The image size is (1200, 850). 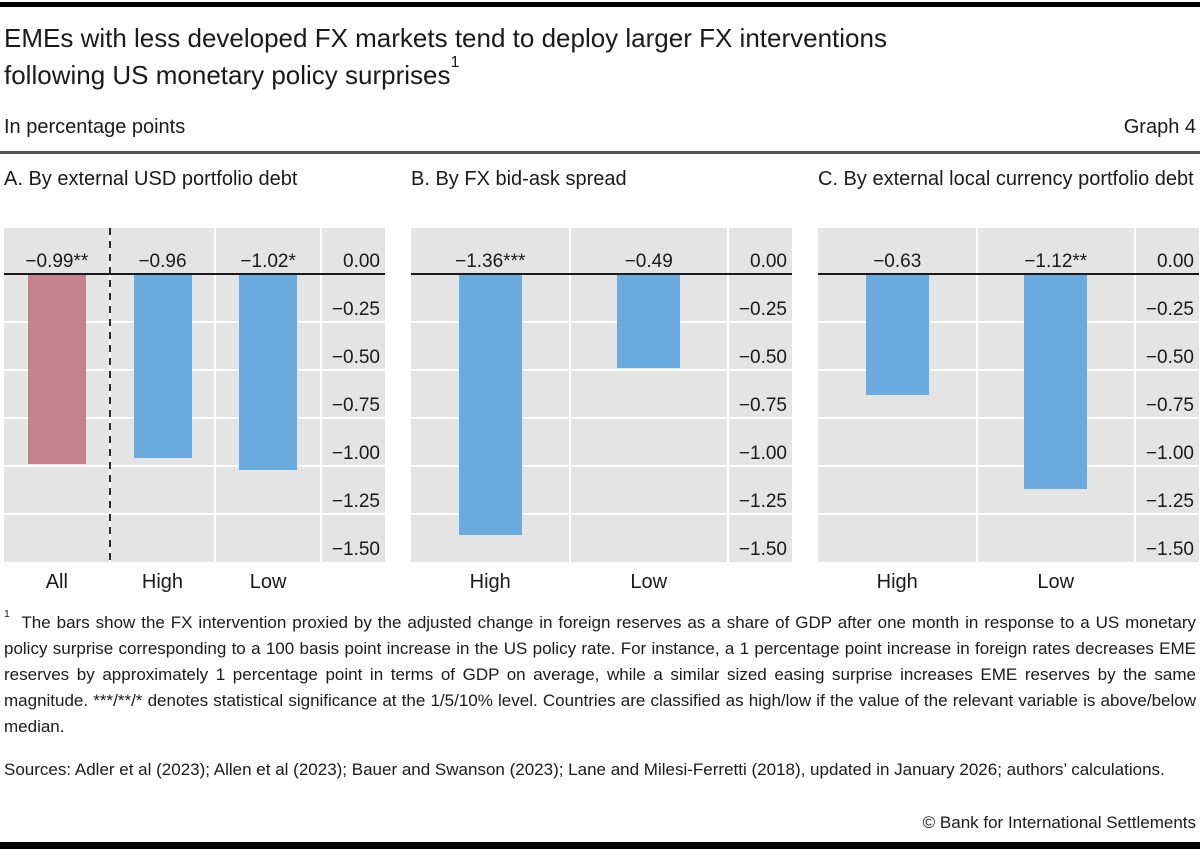 What do you see at coordinates (151, 179) in the screenshot?
I see `panel-a-title: A. By external USD portfolio debt` at bounding box center [151, 179].